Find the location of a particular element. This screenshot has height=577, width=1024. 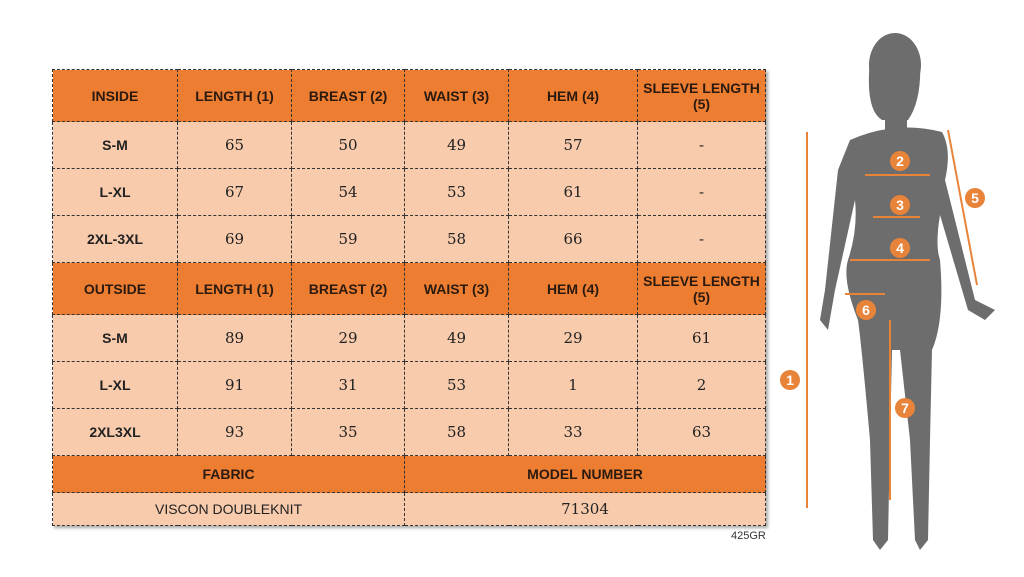

table-cell: 50 is located at coordinates (348, 145).